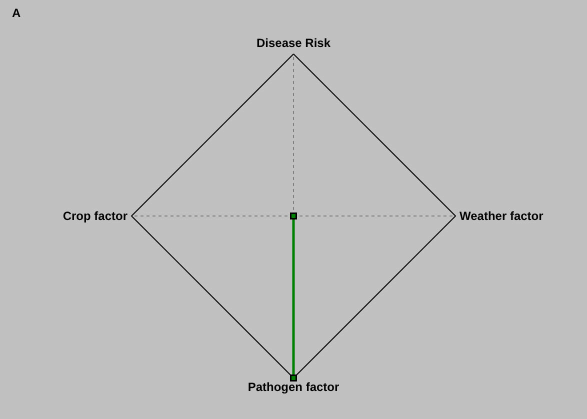 Image resolution: width=587 pixels, height=419 pixels. Describe the element at coordinates (16, 13) in the screenshot. I see `text: A` at that location.